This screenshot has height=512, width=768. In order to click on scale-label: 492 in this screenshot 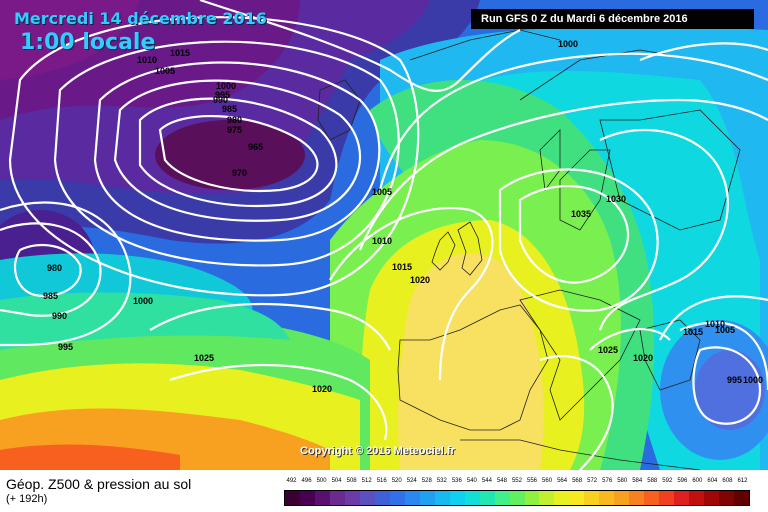, I will do `click(291, 481)`.